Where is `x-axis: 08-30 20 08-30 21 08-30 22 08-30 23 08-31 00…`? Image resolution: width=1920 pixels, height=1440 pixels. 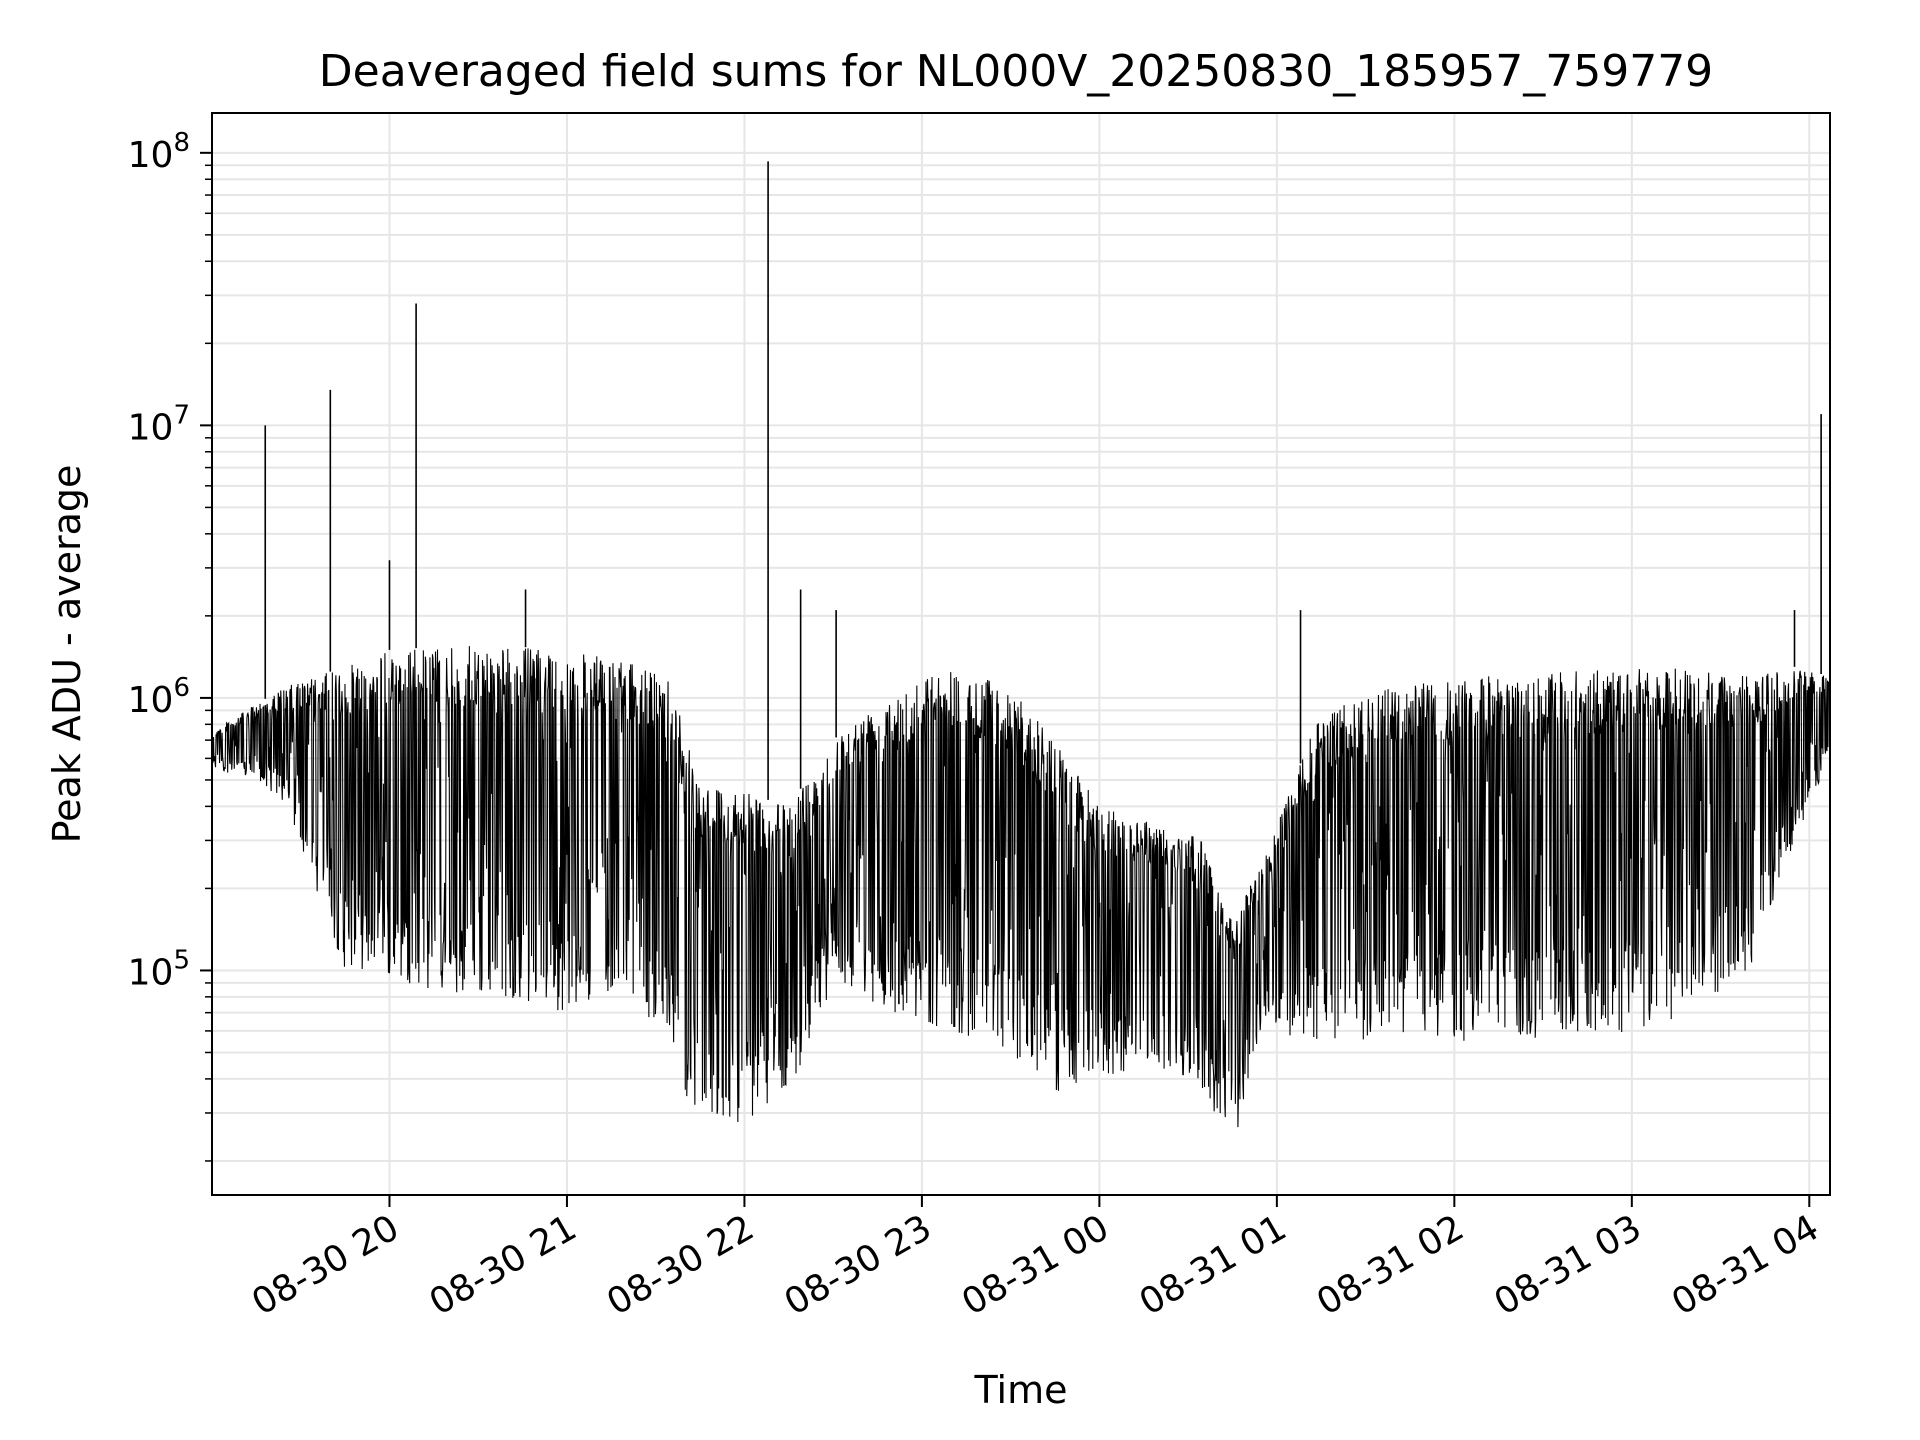 x-axis: 08-30 20 08-30 21 08-30 22 08-30 23 08-31 00… is located at coordinates (1035, 1259).